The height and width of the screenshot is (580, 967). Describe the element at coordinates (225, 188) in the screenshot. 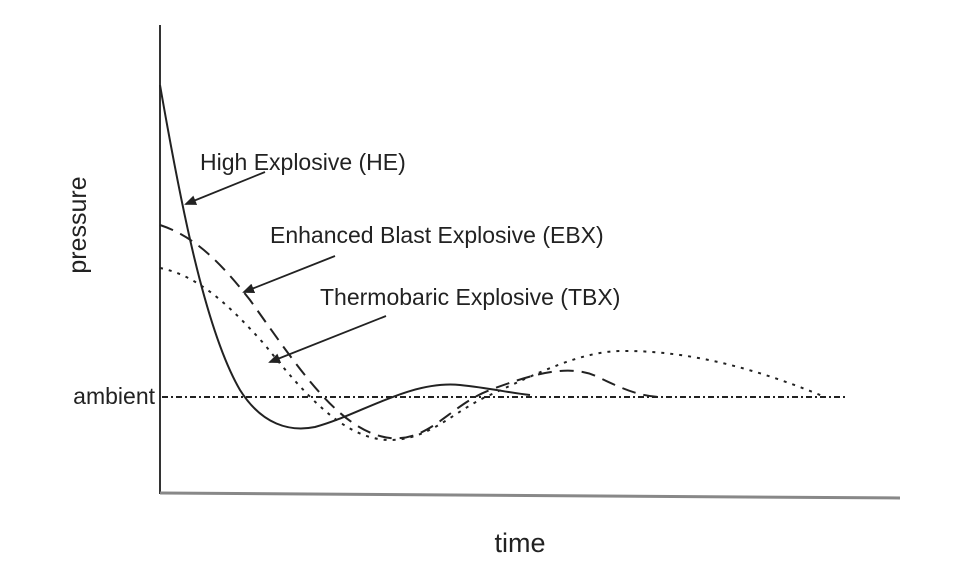

I see `he-arrow` at that location.